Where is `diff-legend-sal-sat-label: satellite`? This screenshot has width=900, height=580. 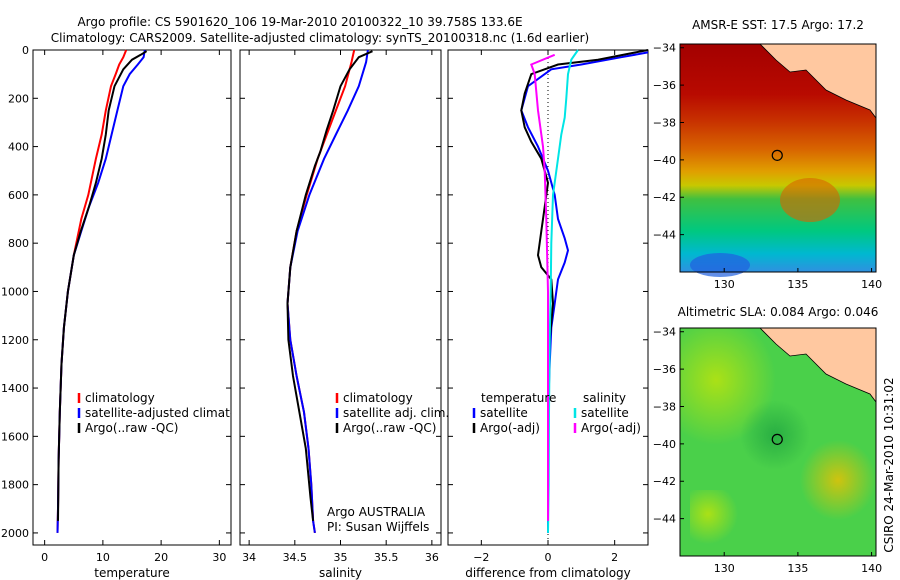 diff-legend-sal-sat-label: satellite is located at coordinates (605, 413).